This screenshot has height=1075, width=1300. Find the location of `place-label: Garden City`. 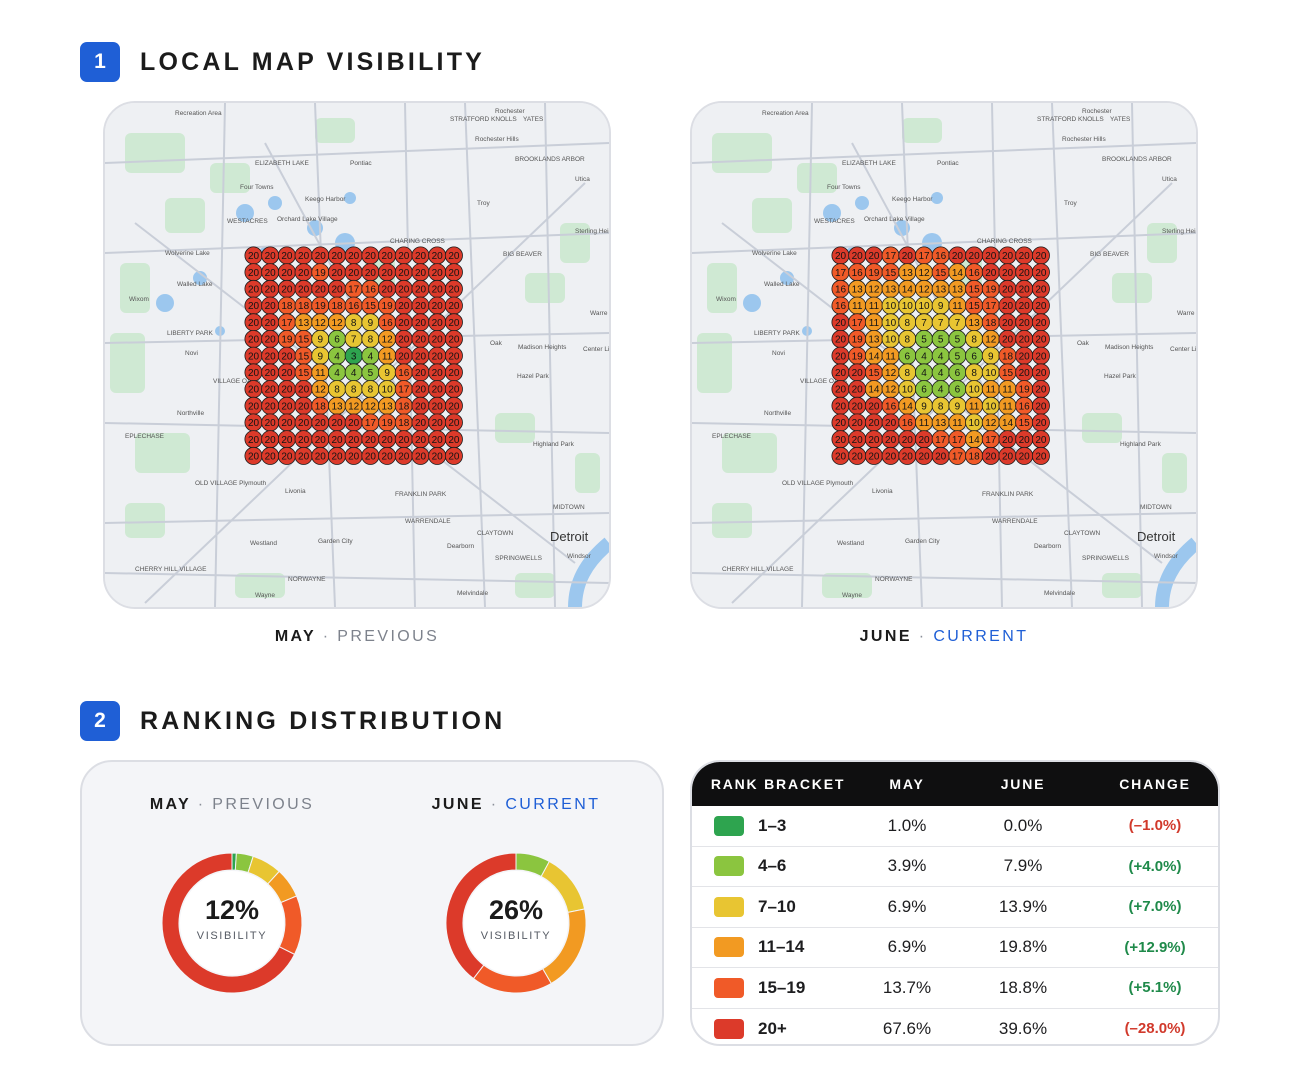

place-label: Garden City is located at coordinates (922, 541).